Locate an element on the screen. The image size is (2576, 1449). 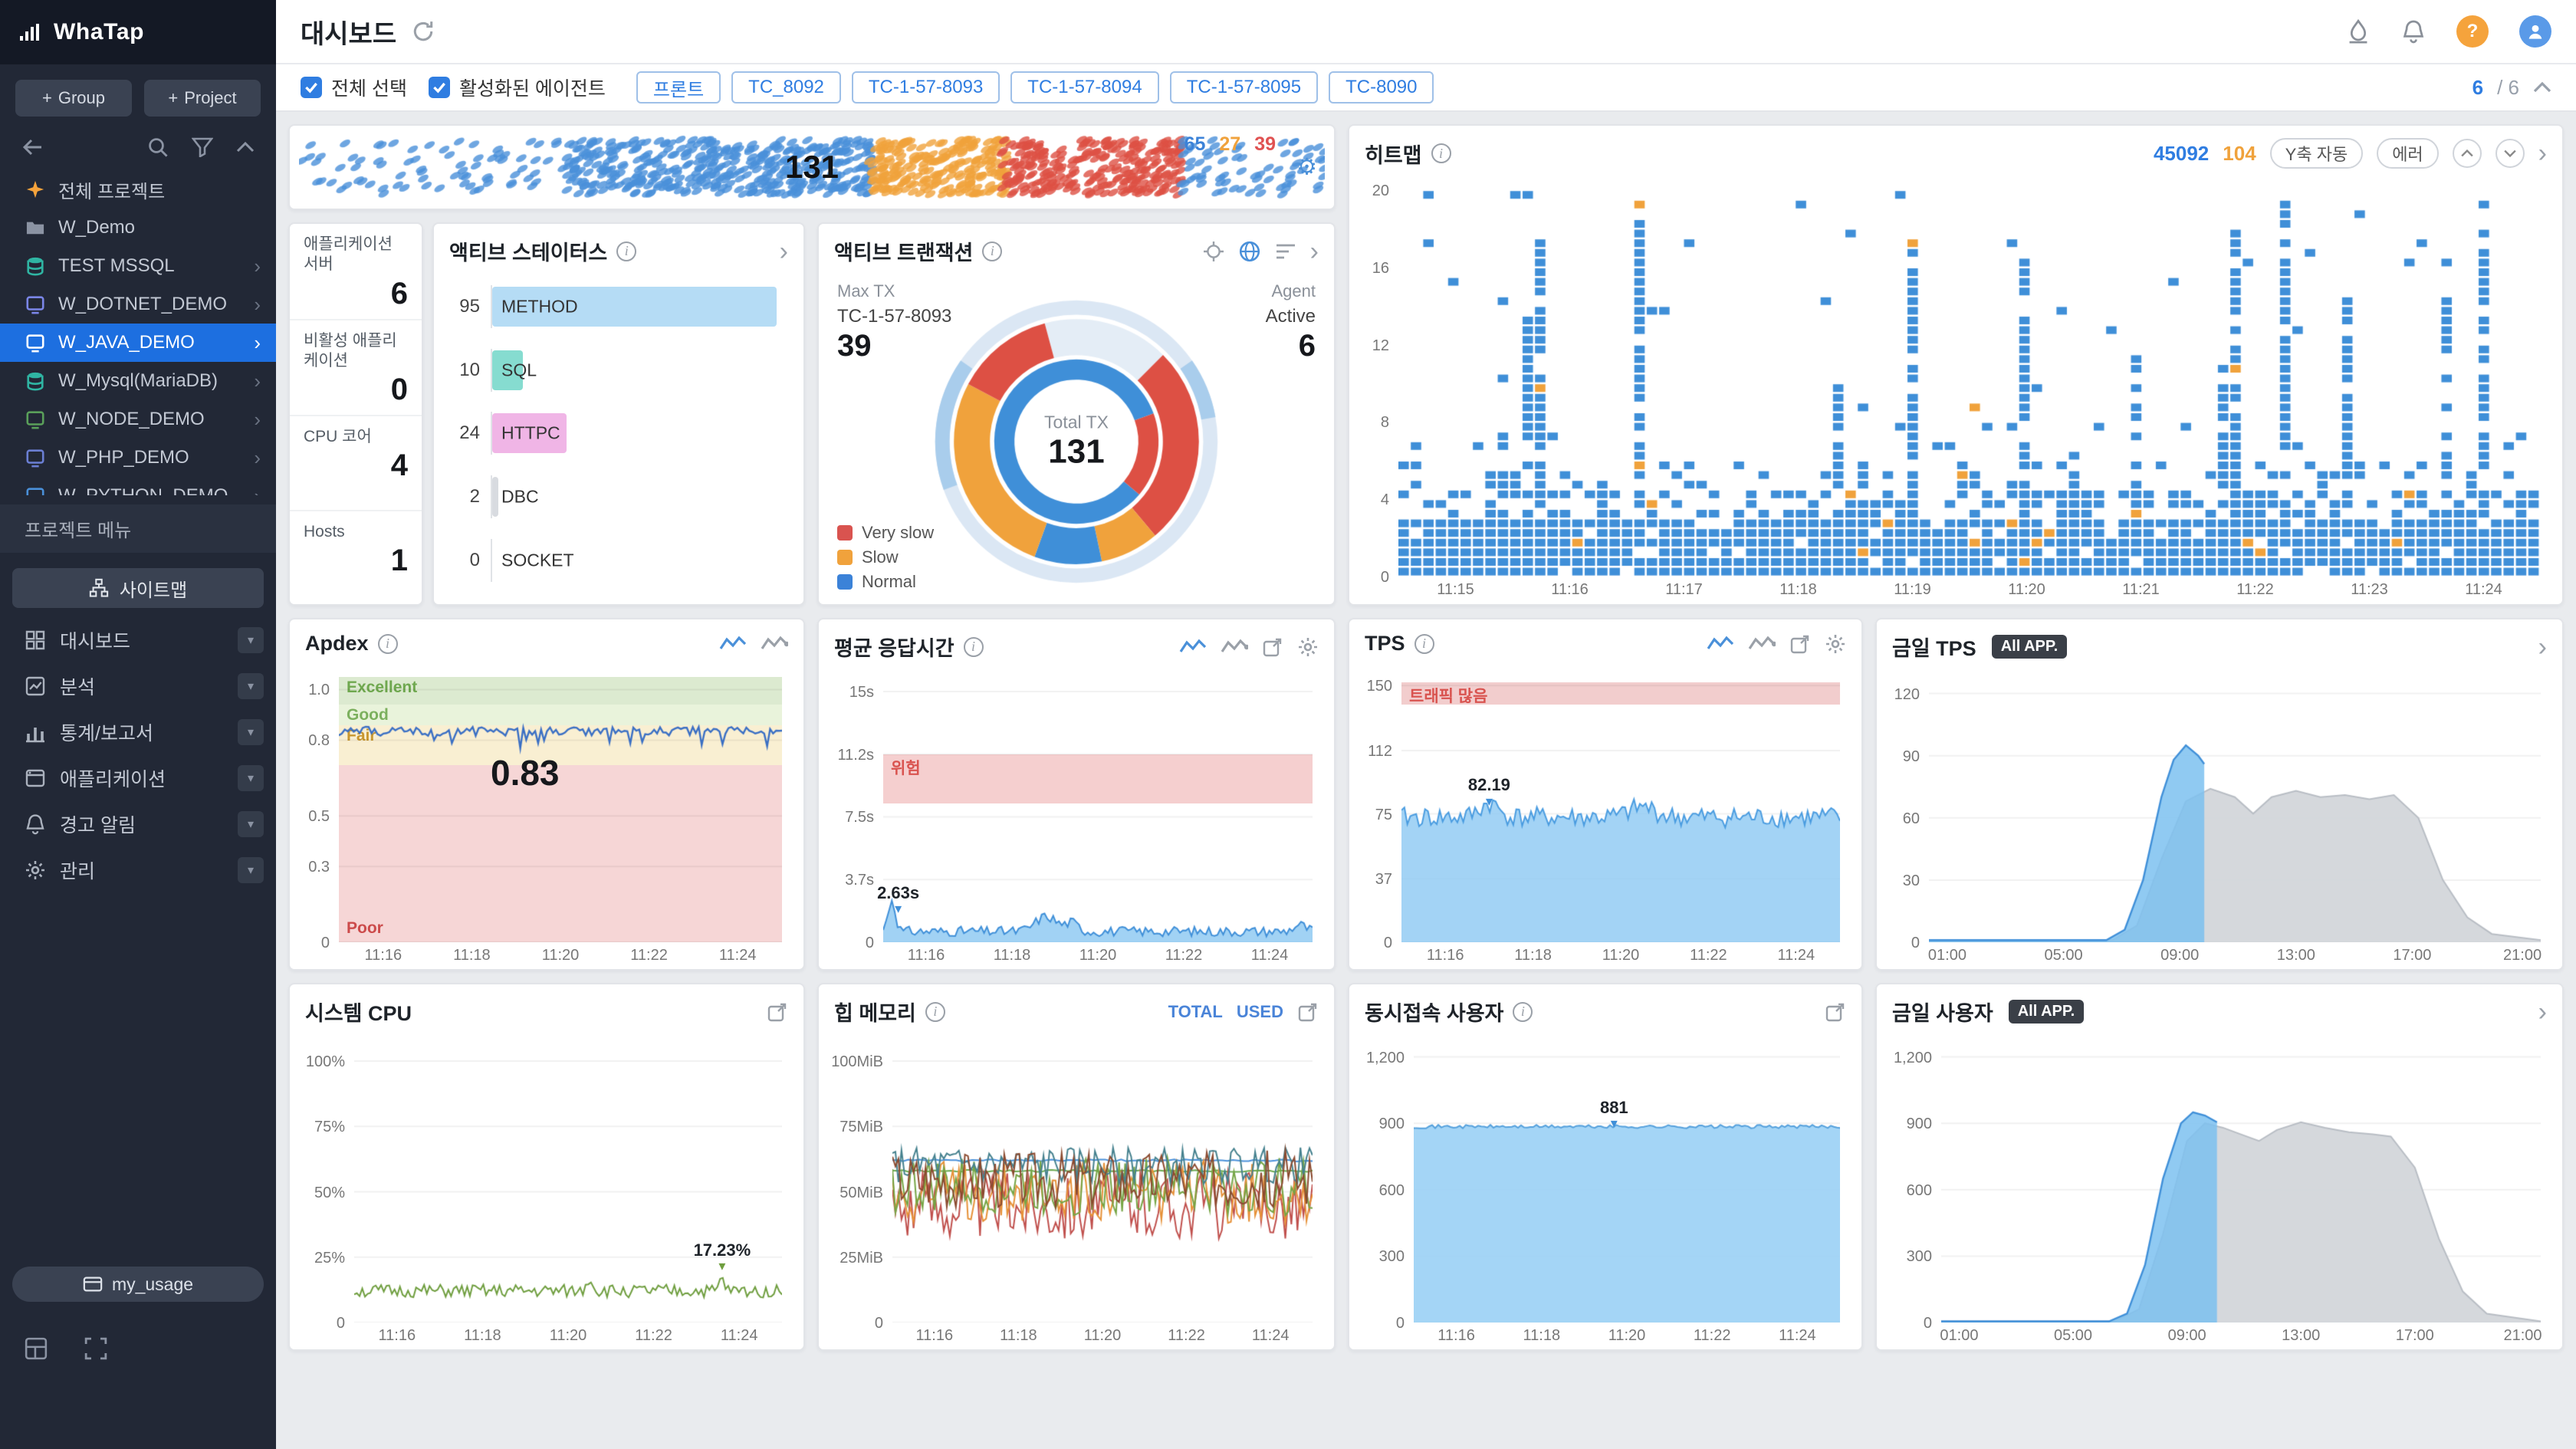
collapse-icon is located at coordinates (245, 147).